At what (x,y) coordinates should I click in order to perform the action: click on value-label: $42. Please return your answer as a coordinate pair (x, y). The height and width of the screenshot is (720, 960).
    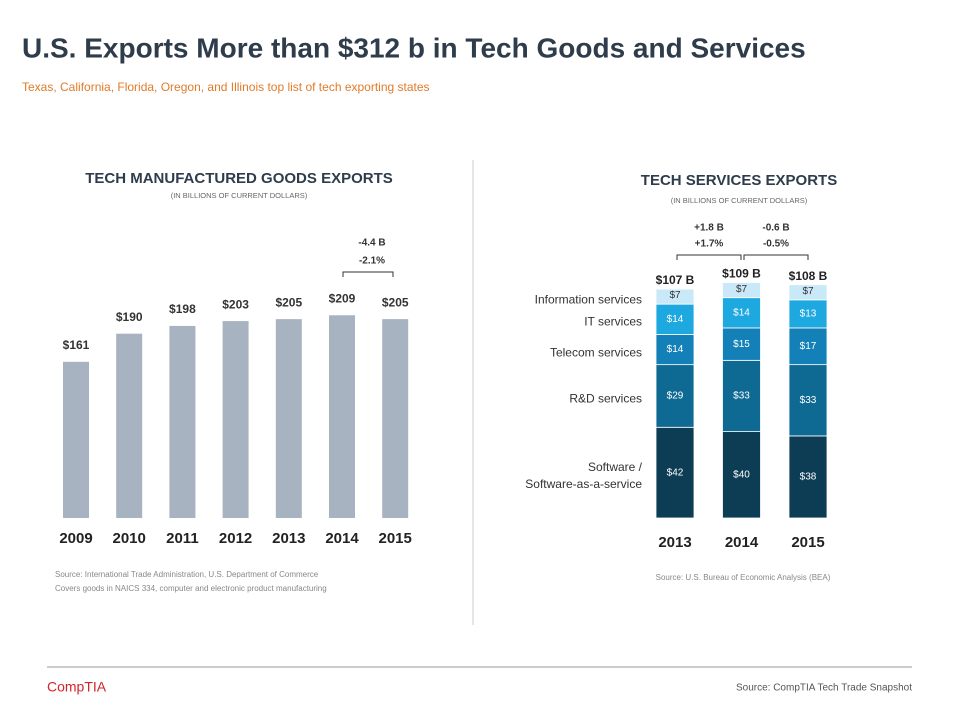
    Looking at the image, I should click on (675, 472).